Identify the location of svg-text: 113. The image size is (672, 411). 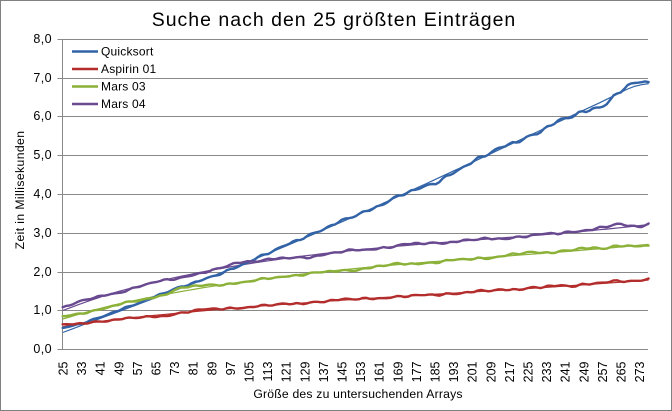
(268, 371).